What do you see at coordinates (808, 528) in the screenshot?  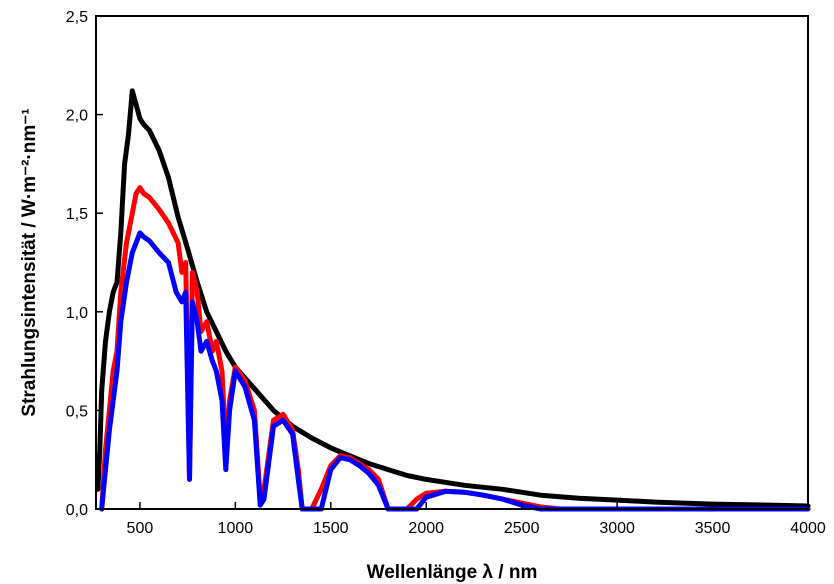 I see `x-tick-label: 4000` at bounding box center [808, 528].